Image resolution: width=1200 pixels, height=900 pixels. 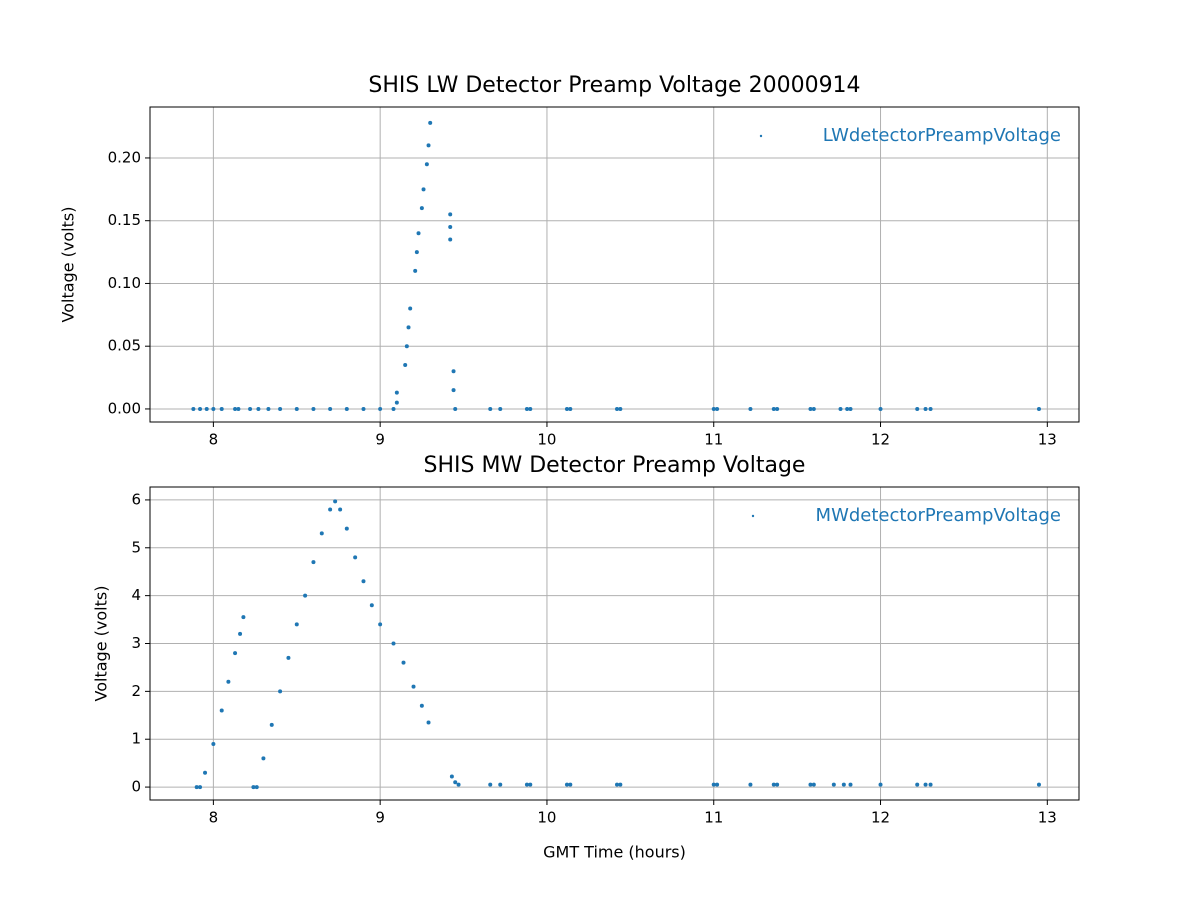 What do you see at coordinates (136, 499) in the screenshot?
I see `y-tick-label: 6` at bounding box center [136, 499].